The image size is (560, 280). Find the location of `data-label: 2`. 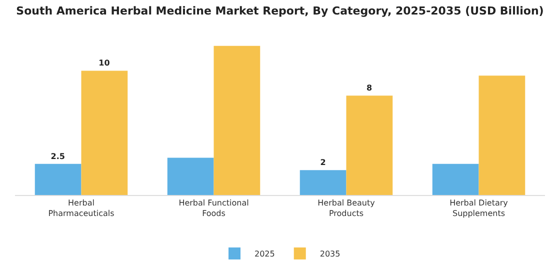

data-label: 2 is located at coordinates (323, 163).